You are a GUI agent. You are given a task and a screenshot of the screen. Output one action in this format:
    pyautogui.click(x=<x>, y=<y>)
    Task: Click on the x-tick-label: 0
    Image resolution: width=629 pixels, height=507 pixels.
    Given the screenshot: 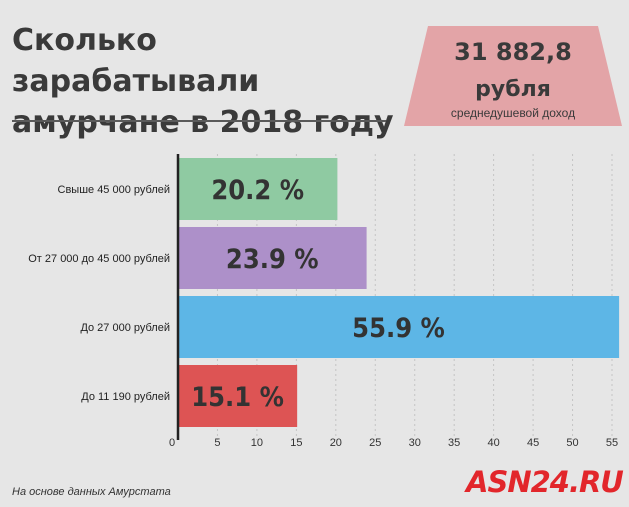 What is the action you would take?
    pyautogui.click(x=172, y=443)
    